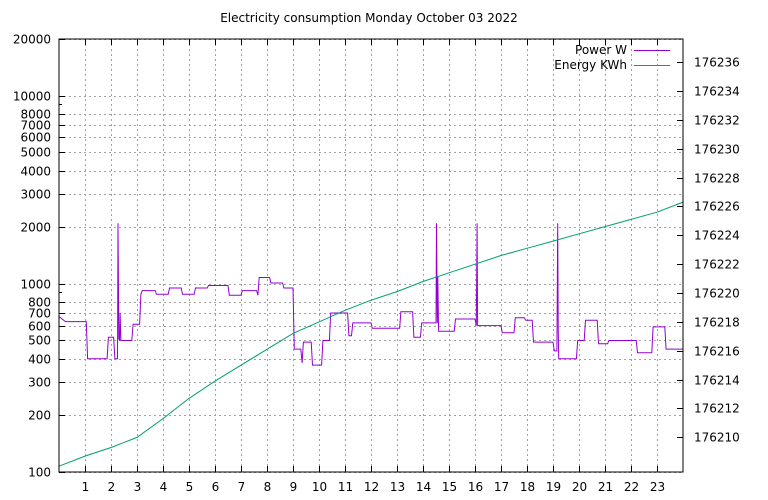  What do you see at coordinates (601, 50) in the screenshot?
I see `legend-label: Power W` at bounding box center [601, 50].